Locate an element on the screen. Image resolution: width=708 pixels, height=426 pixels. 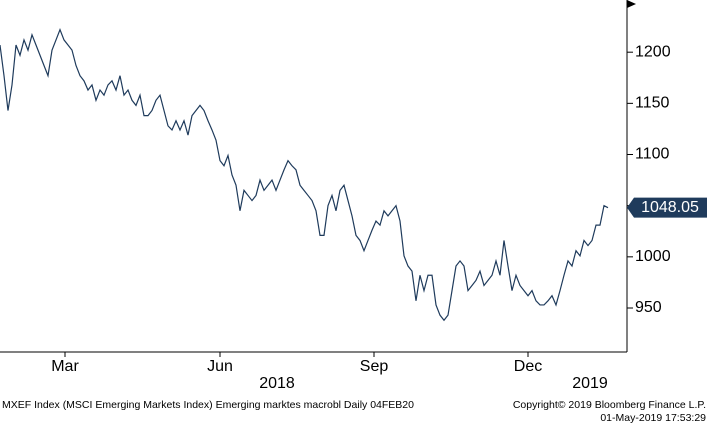
x-tick-label: Sep is located at coordinates (374, 366).